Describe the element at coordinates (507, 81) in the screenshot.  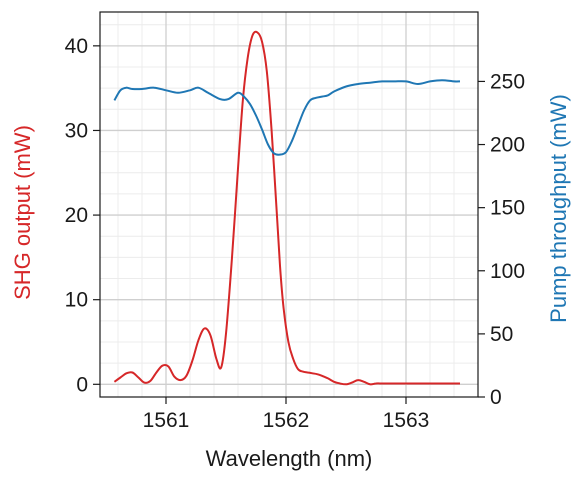
I see `right-y-tick-label: 250` at that location.